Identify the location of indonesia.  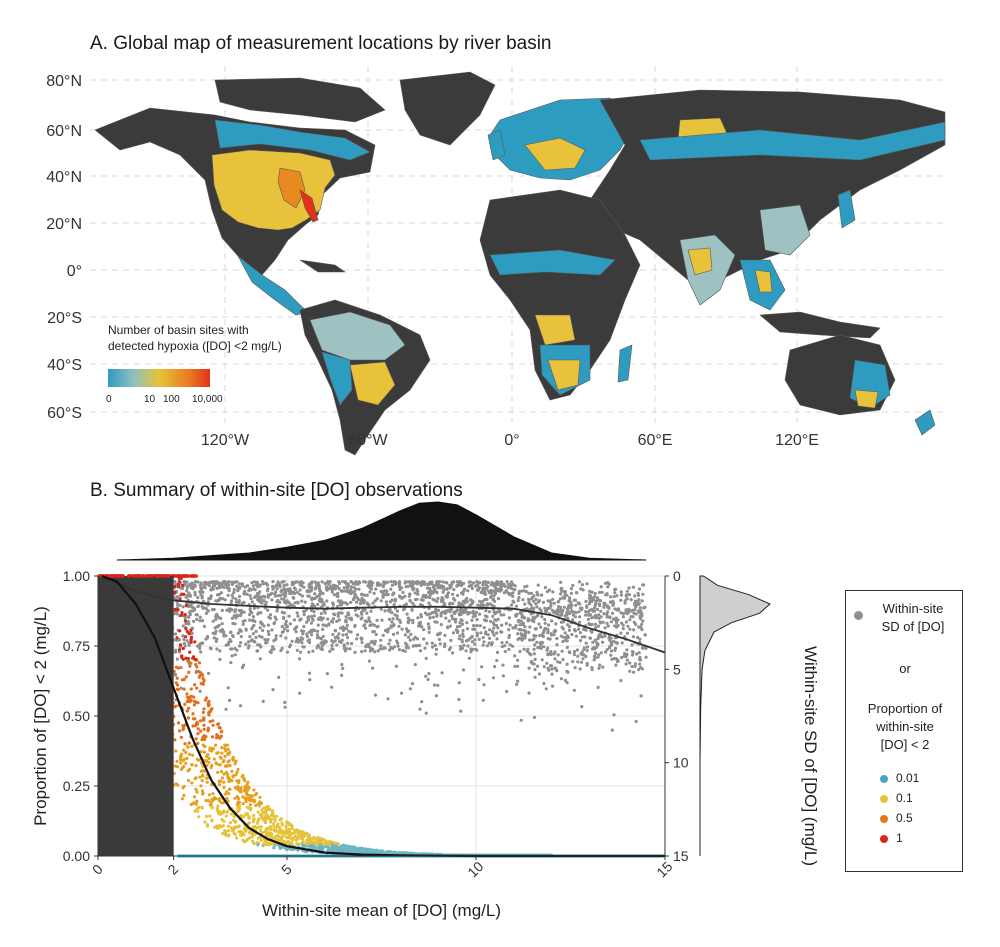
(820, 325).